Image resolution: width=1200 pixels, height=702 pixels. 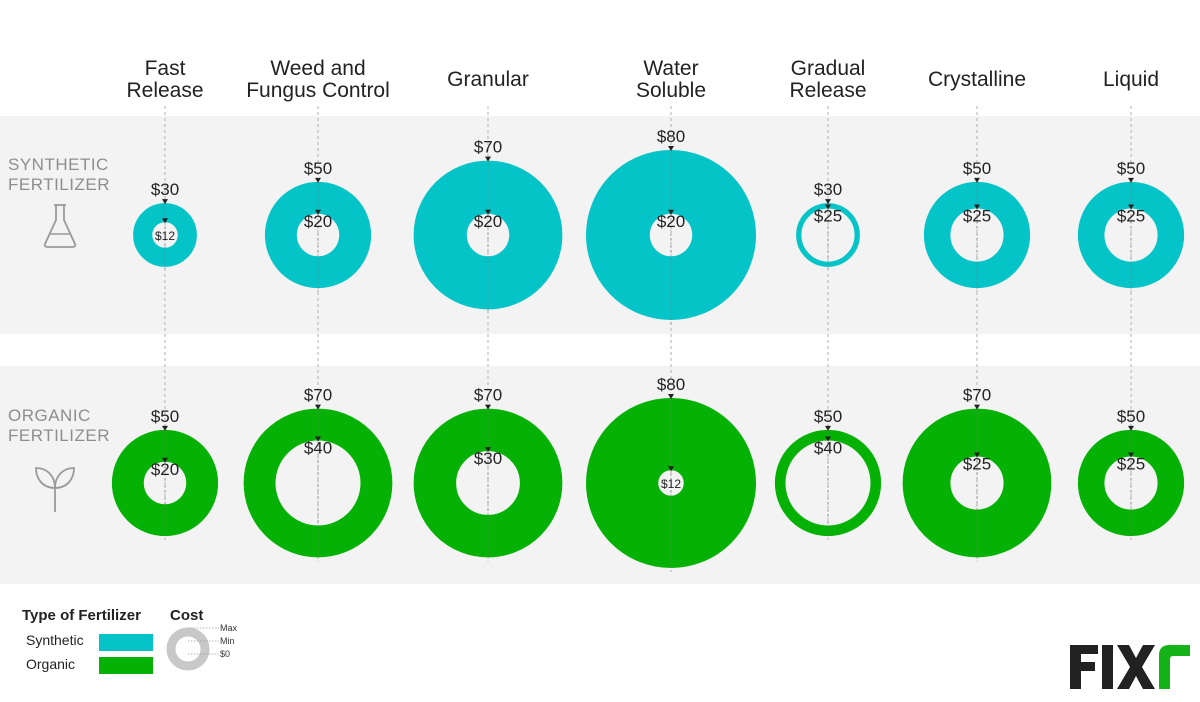 What do you see at coordinates (225, 654) in the screenshot?
I see `legend-zero-label: $0` at bounding box center [225, 654].